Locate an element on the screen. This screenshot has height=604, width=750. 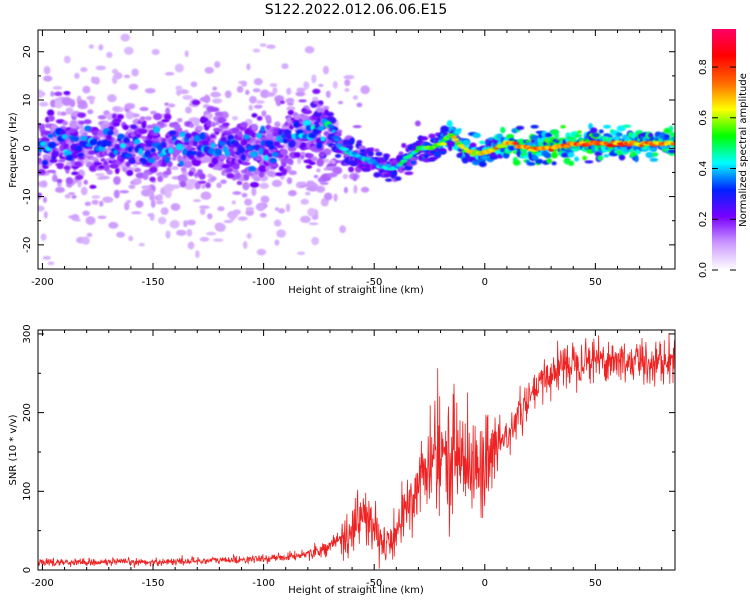
x-tick-label: -100 is located at coordinates (263, 282).